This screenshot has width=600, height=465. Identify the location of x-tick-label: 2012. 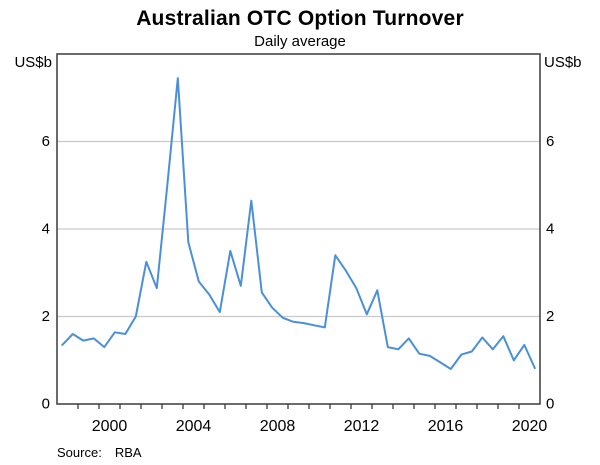
(362, 426).